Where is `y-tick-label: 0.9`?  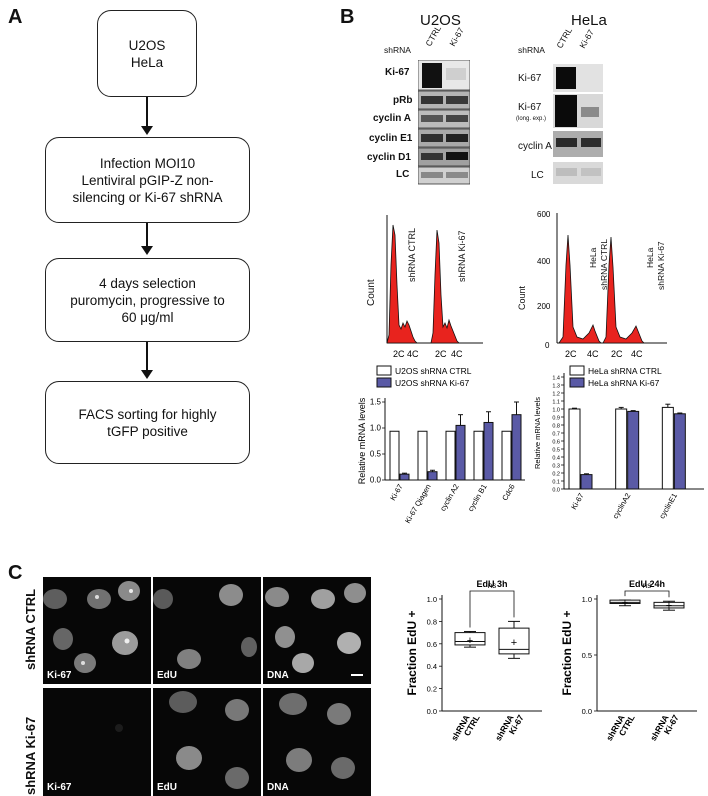 y-tick-label: 0.9 is located at coordinates (556, 419).